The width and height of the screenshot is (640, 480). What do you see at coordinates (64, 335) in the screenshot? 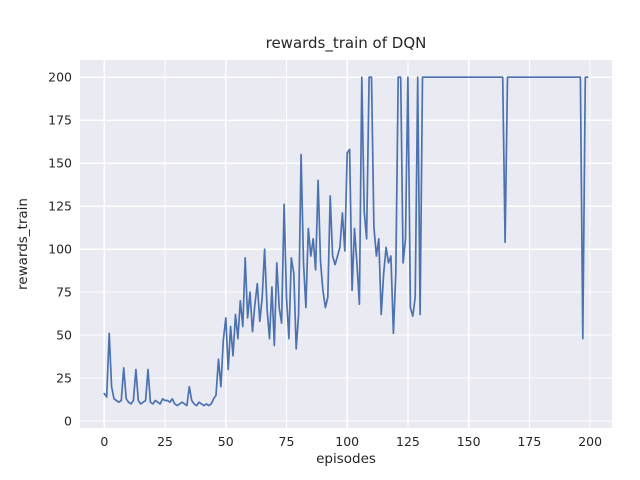
I see `y-tick-label: 50` at bounding box center [64, 335].